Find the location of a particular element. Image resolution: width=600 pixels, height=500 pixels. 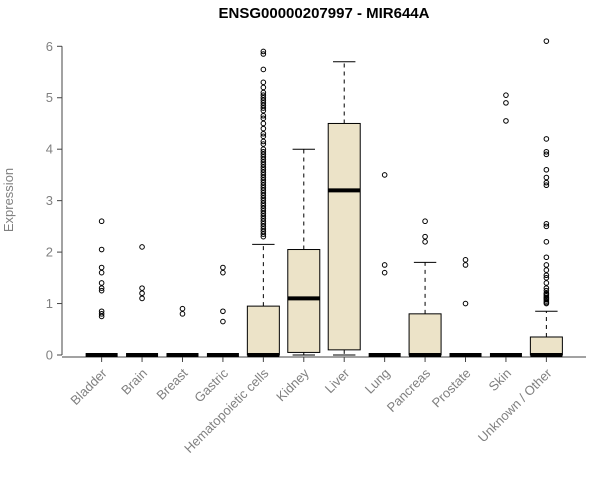

y-tick-label: 0 is located at coordinates (49, 355).